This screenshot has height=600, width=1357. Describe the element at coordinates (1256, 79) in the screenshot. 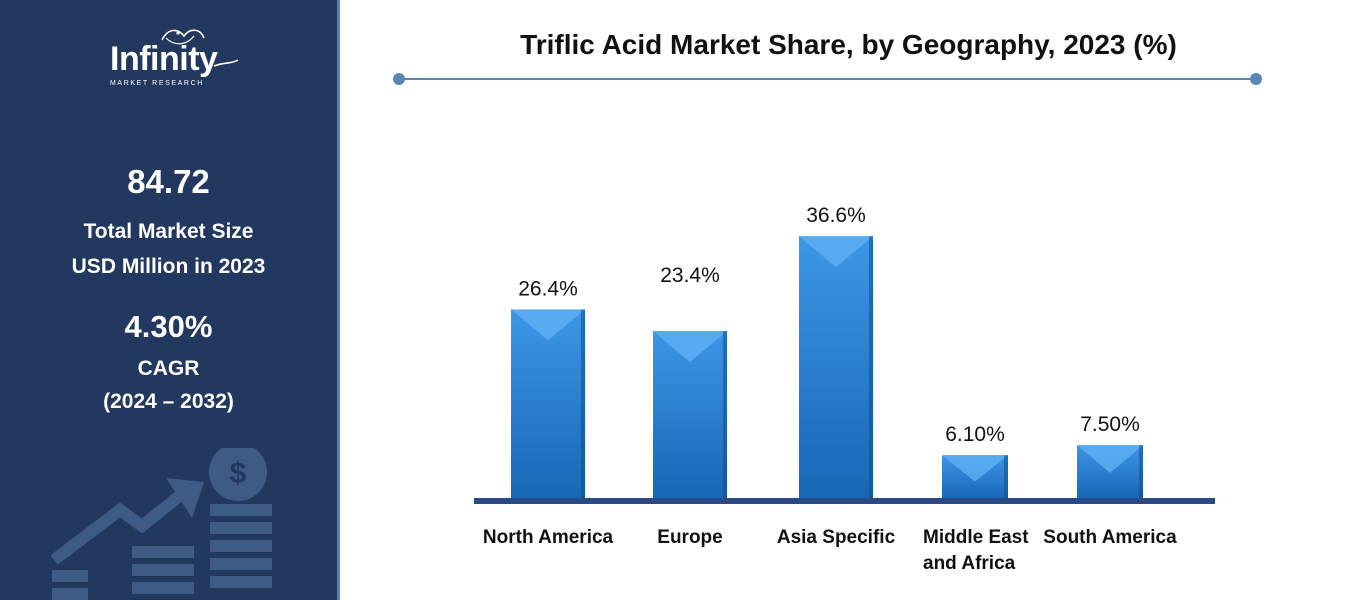

I see `divider-dot-right` at that location.